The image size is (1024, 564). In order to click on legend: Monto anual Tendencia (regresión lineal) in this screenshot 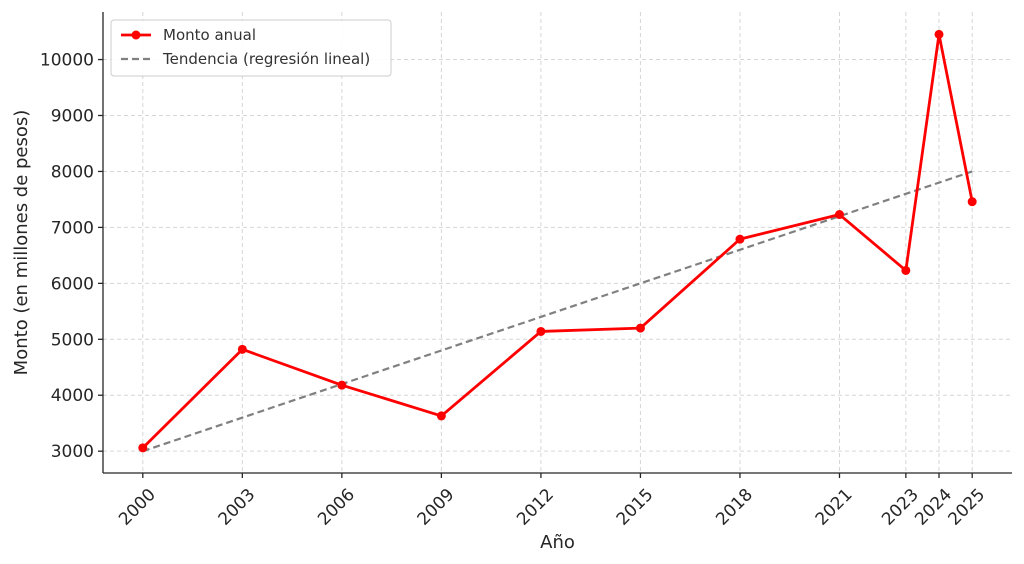, I will do `click(251, 48)`.